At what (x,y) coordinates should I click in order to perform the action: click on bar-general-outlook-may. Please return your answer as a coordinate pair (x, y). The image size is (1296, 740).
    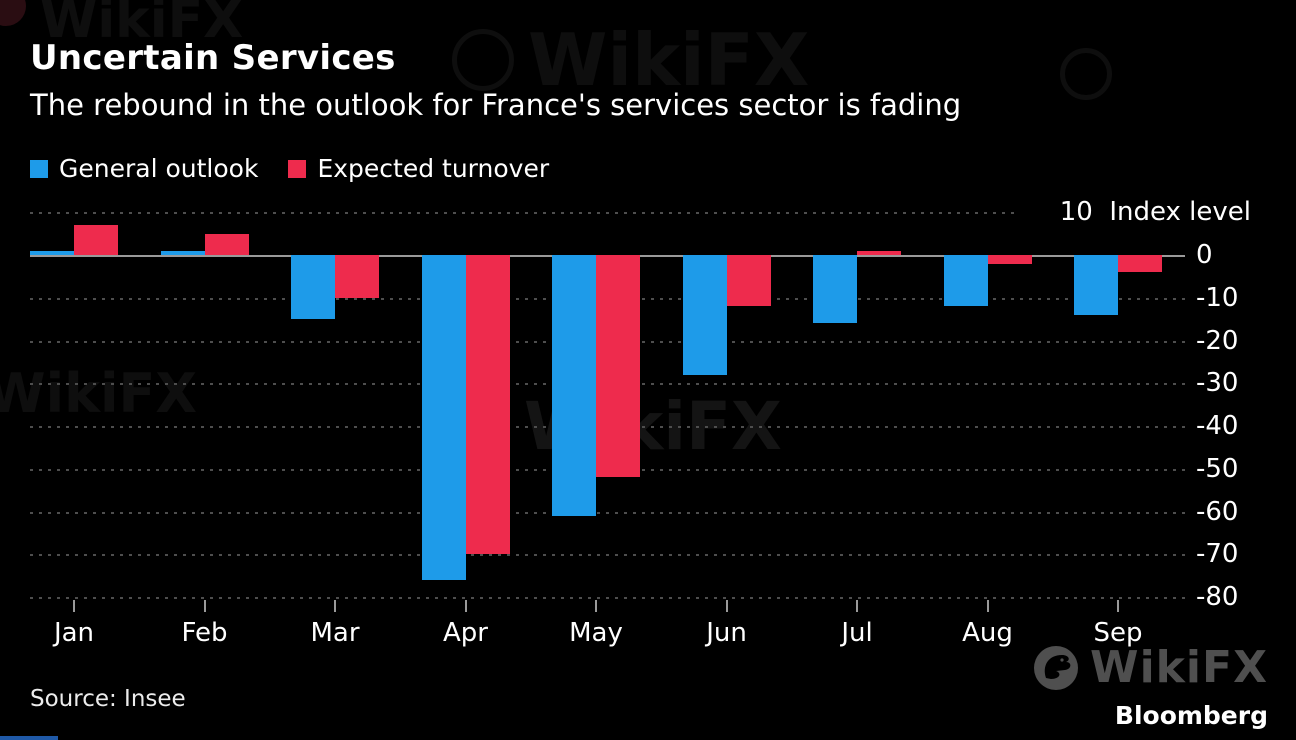
    Looking at the image, I should click on (574, 385).